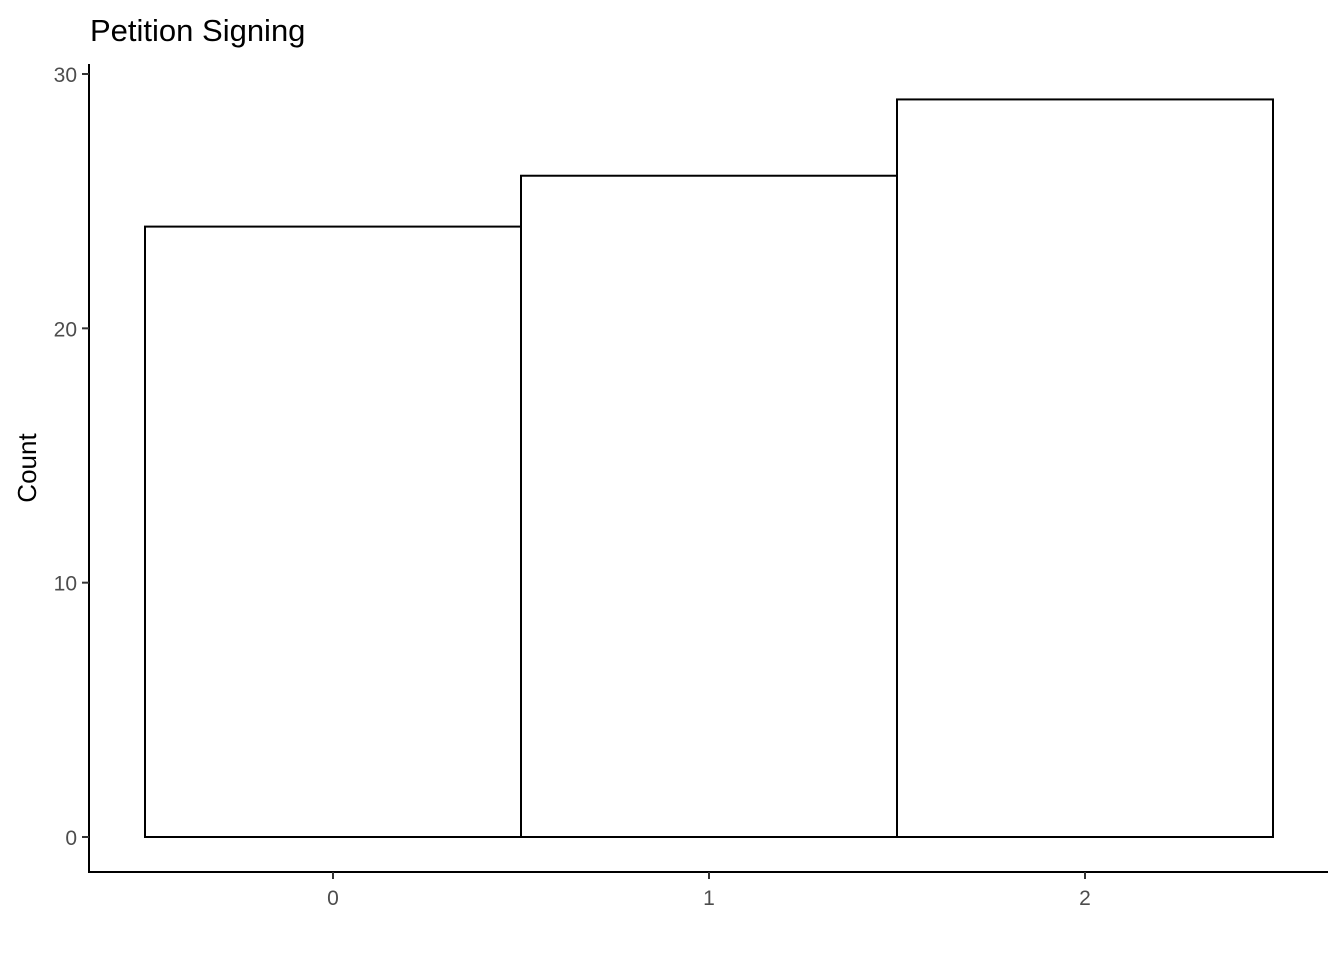  What do you see at coordinates (71, 457) in the screenshot?
I see `y-ticks-group: 0 10 20 30` at bounding box center [71, 457].